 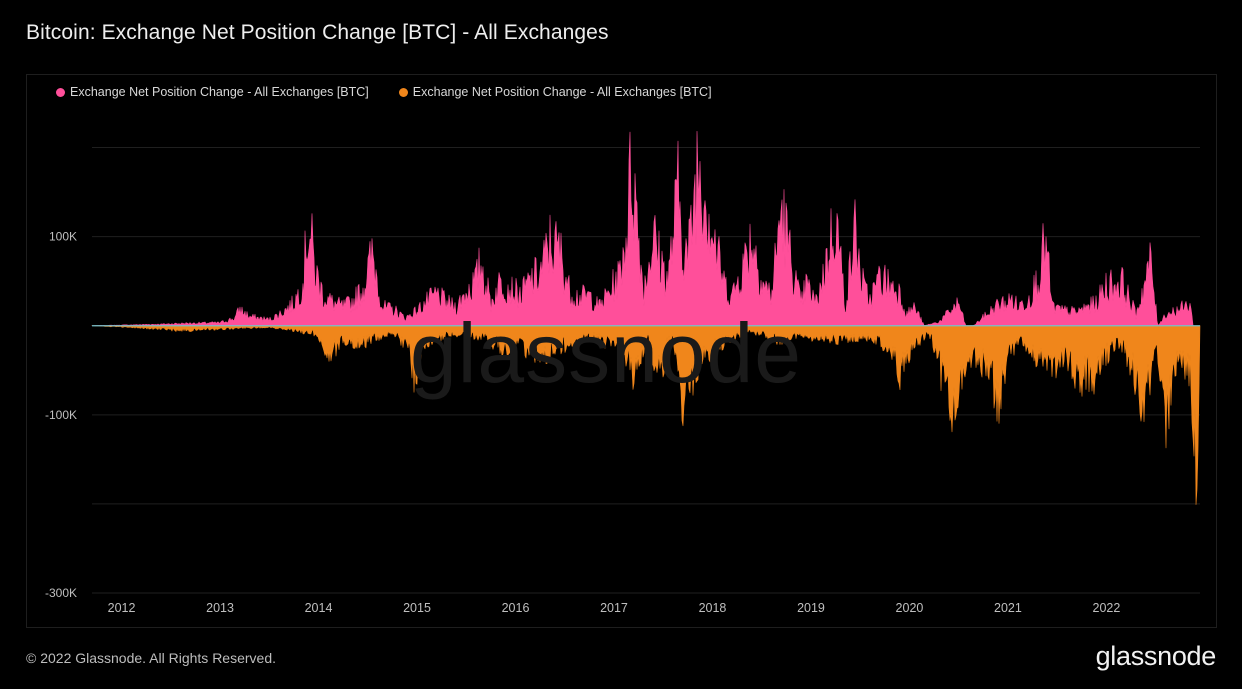 What do you see at coordinates (220, 608) in the screenshot?
I see `x-tick-label: 2013` at bounding box center [220, 608].